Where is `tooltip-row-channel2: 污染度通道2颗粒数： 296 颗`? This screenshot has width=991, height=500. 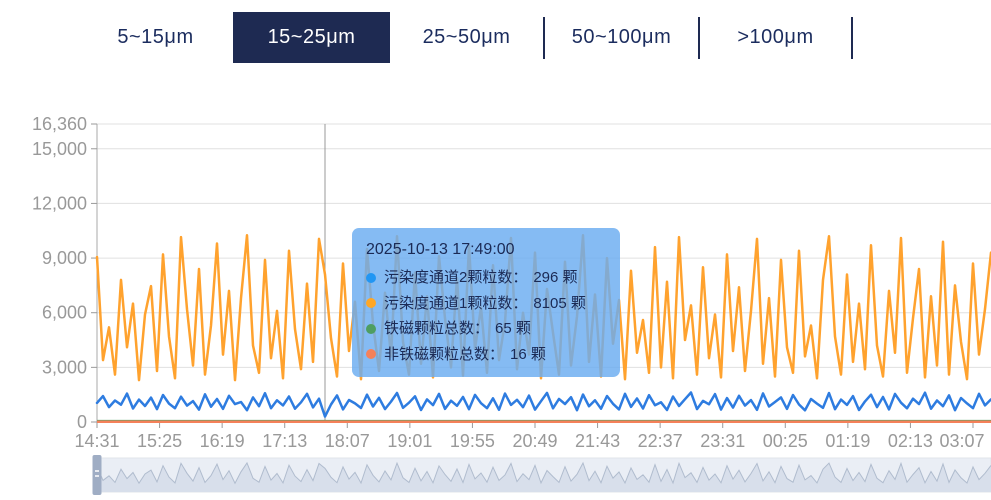
tooltip-row-channel2: 污染度通道2颗粒数： 296 颗 is located at coordinates (486, 278).